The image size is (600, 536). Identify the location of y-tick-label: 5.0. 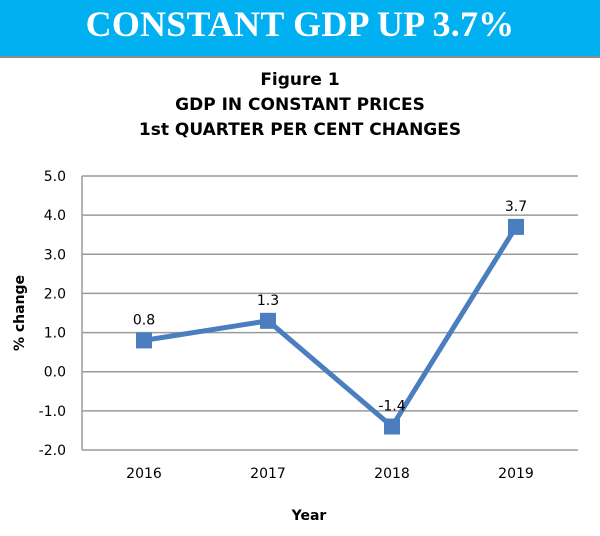
(55, 177).